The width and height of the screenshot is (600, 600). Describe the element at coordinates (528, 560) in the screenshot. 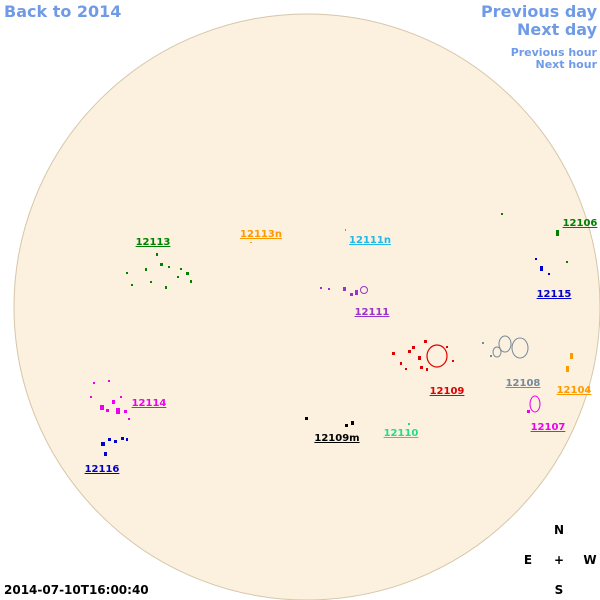

I see `compass-east: E` at that location.